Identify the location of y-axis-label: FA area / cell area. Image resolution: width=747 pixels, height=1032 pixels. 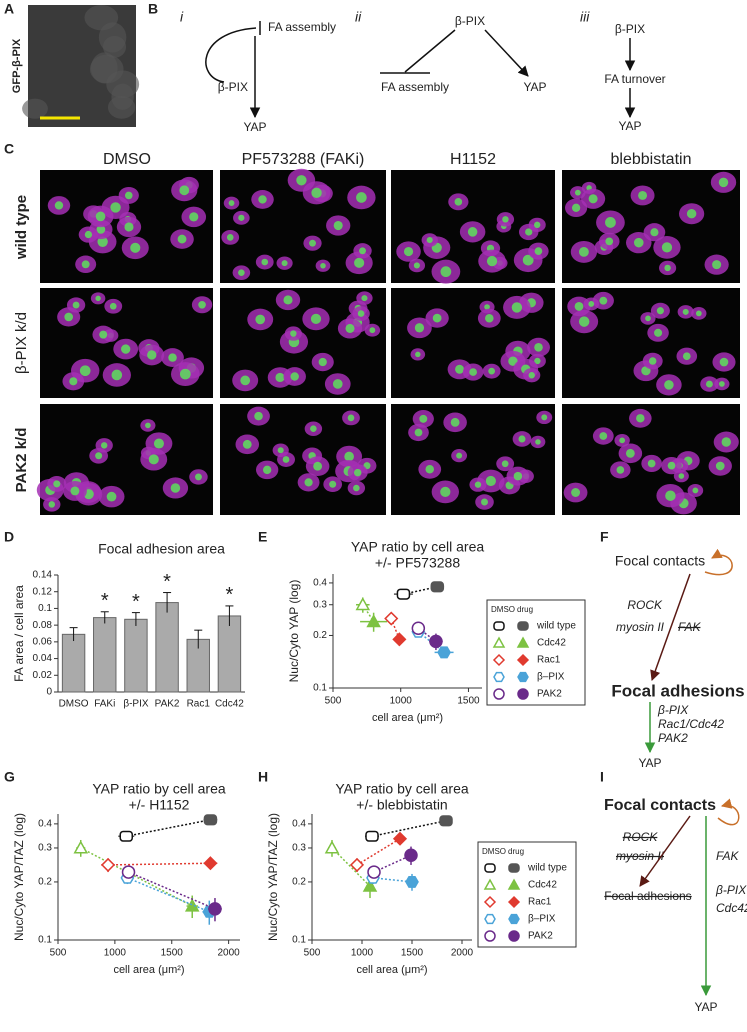
(19, 633).